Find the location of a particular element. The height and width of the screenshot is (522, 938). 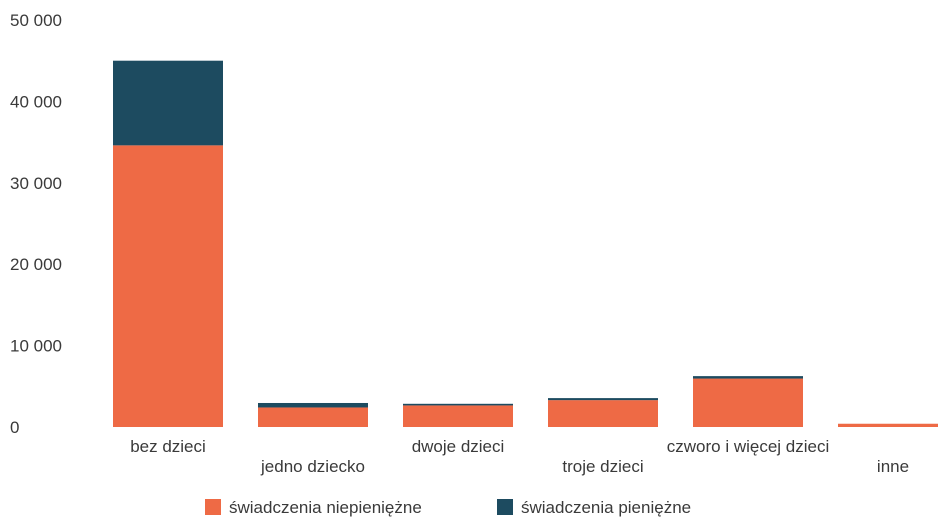

y-tick-label: 40 000 is located at coordinates (36, 101).